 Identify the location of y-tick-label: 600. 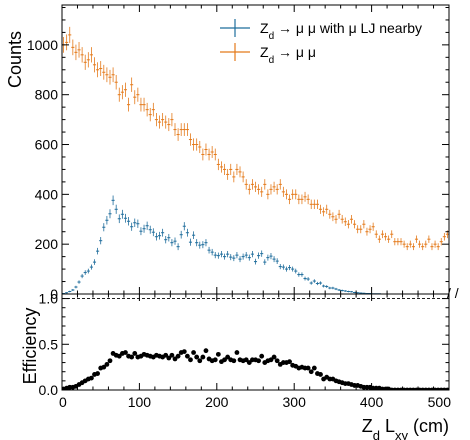
(47, 145).